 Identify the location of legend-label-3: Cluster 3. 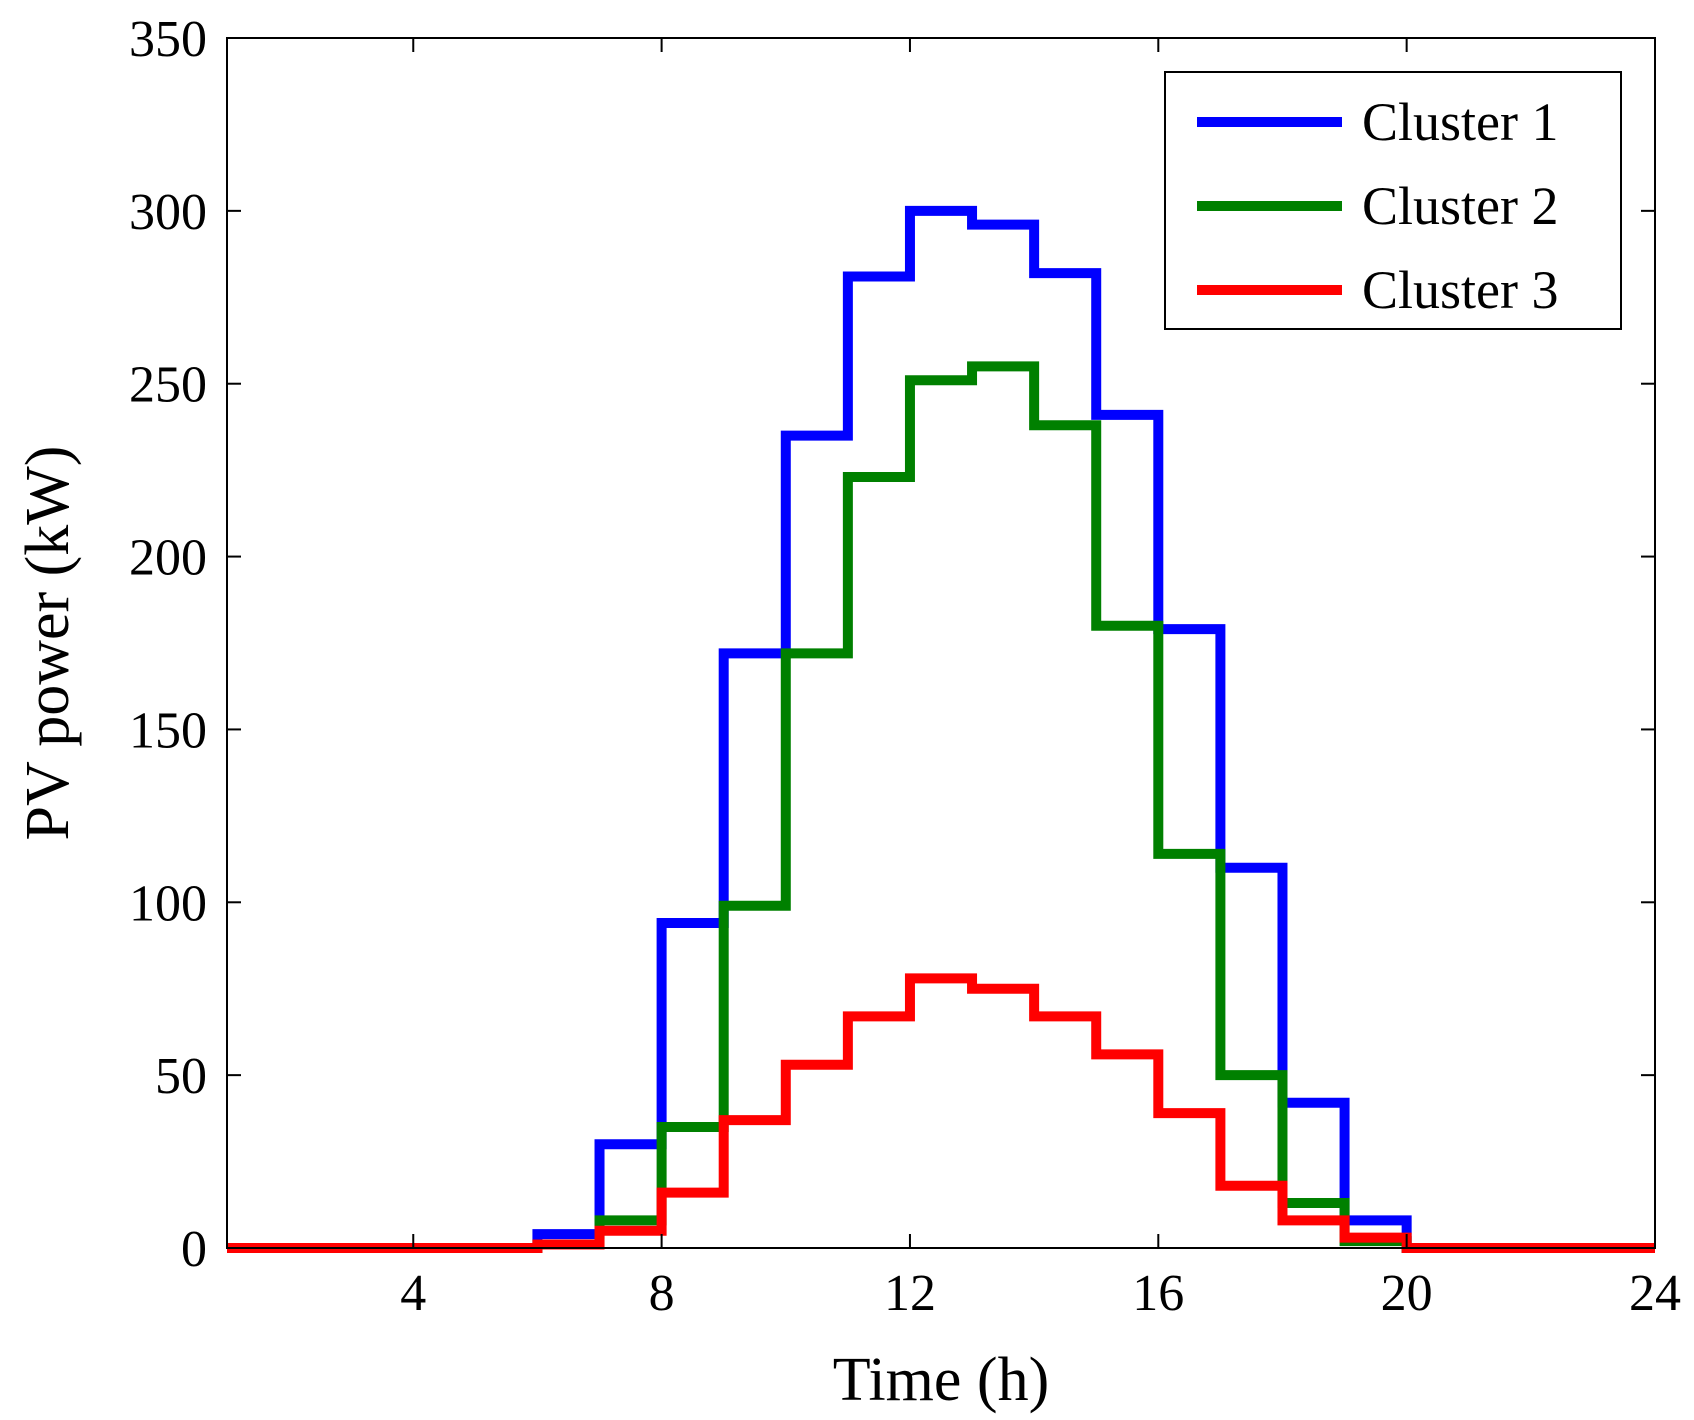
(1460, 290).